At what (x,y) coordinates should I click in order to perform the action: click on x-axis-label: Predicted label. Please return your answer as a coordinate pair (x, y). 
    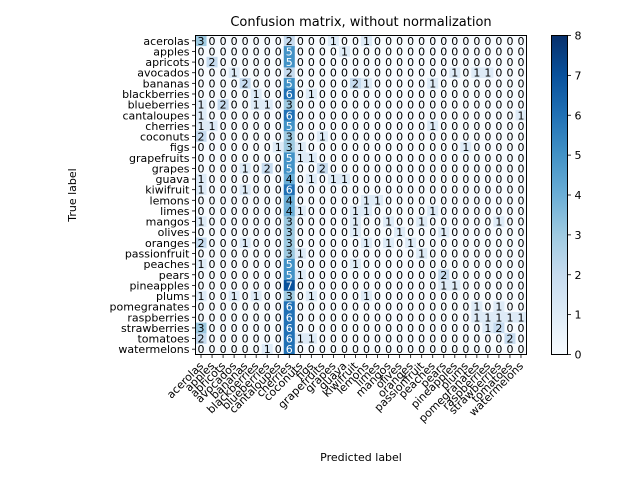
    Looking at the image, I should click on (361, 457).